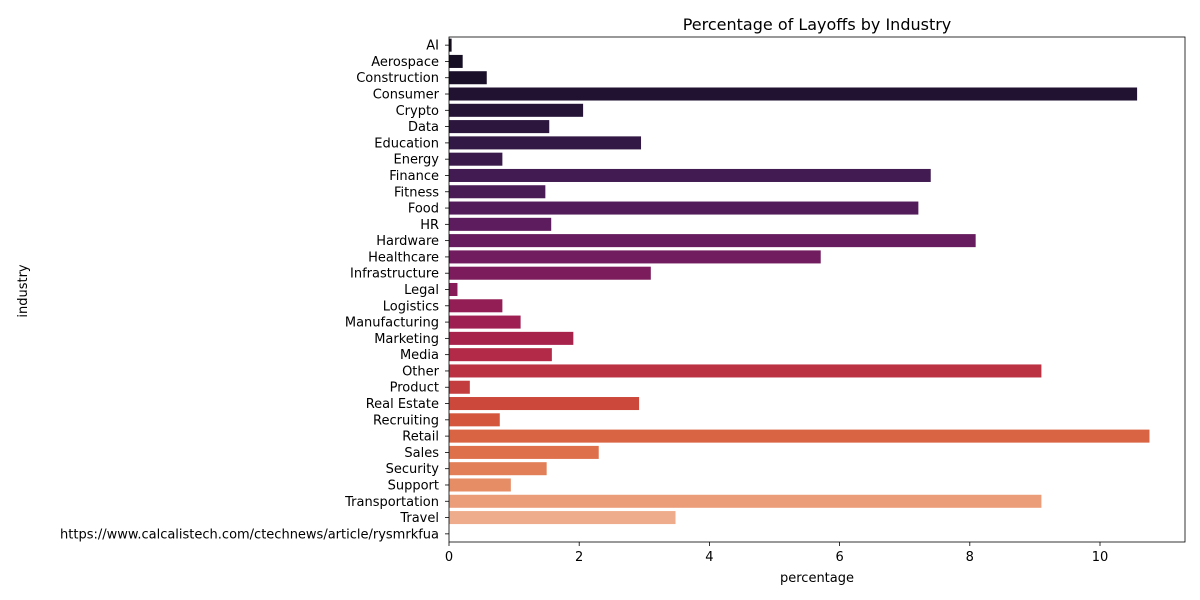 The height and width of the screenshot is (600, 1200). I want to click on y-tick-label: Aerospace, so click(405, 62).